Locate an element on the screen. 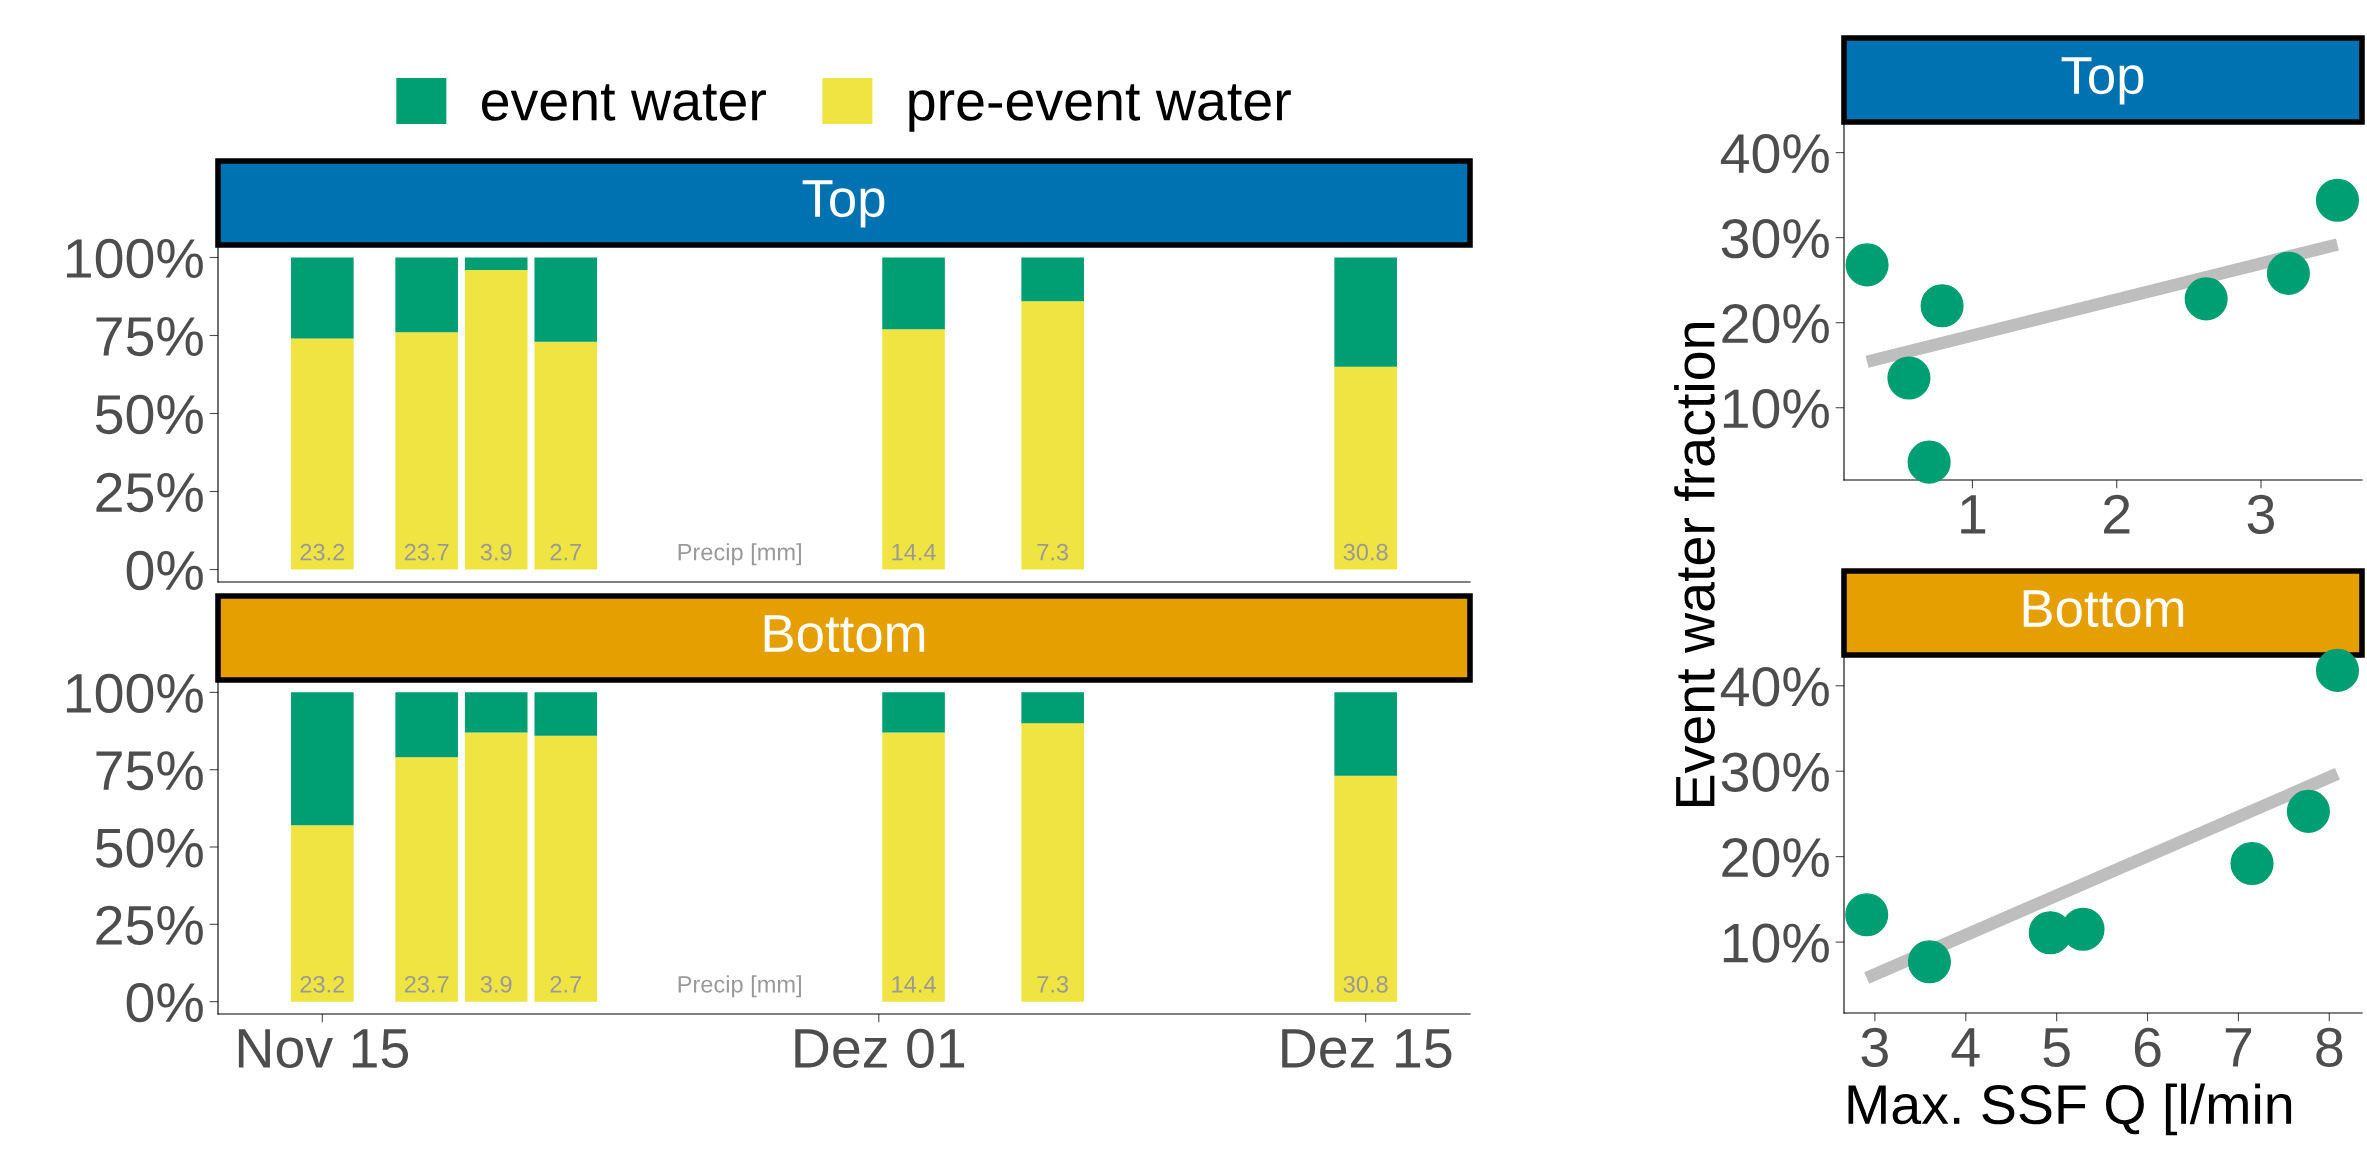  legend-label: pre-event water is located at coordinates (1100, 108).